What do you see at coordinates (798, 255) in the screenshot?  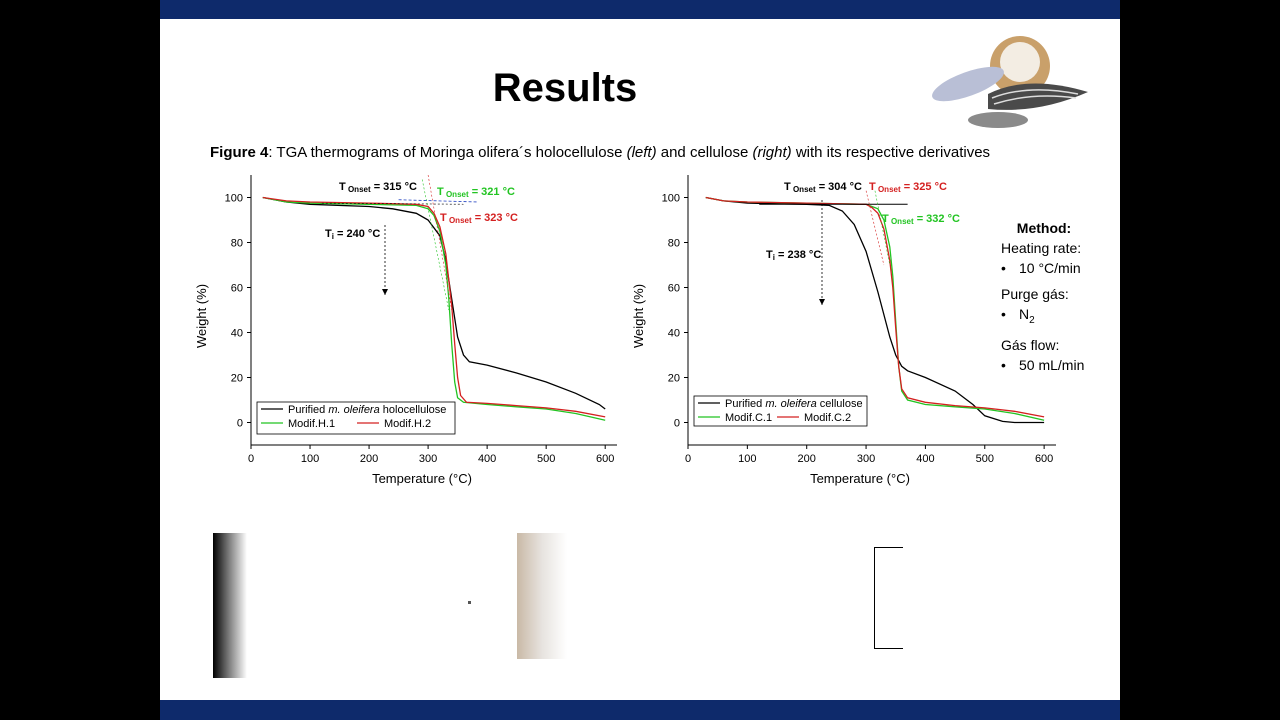 I see `annotation-value: = 238 °C` at bounding box center [798, 255].